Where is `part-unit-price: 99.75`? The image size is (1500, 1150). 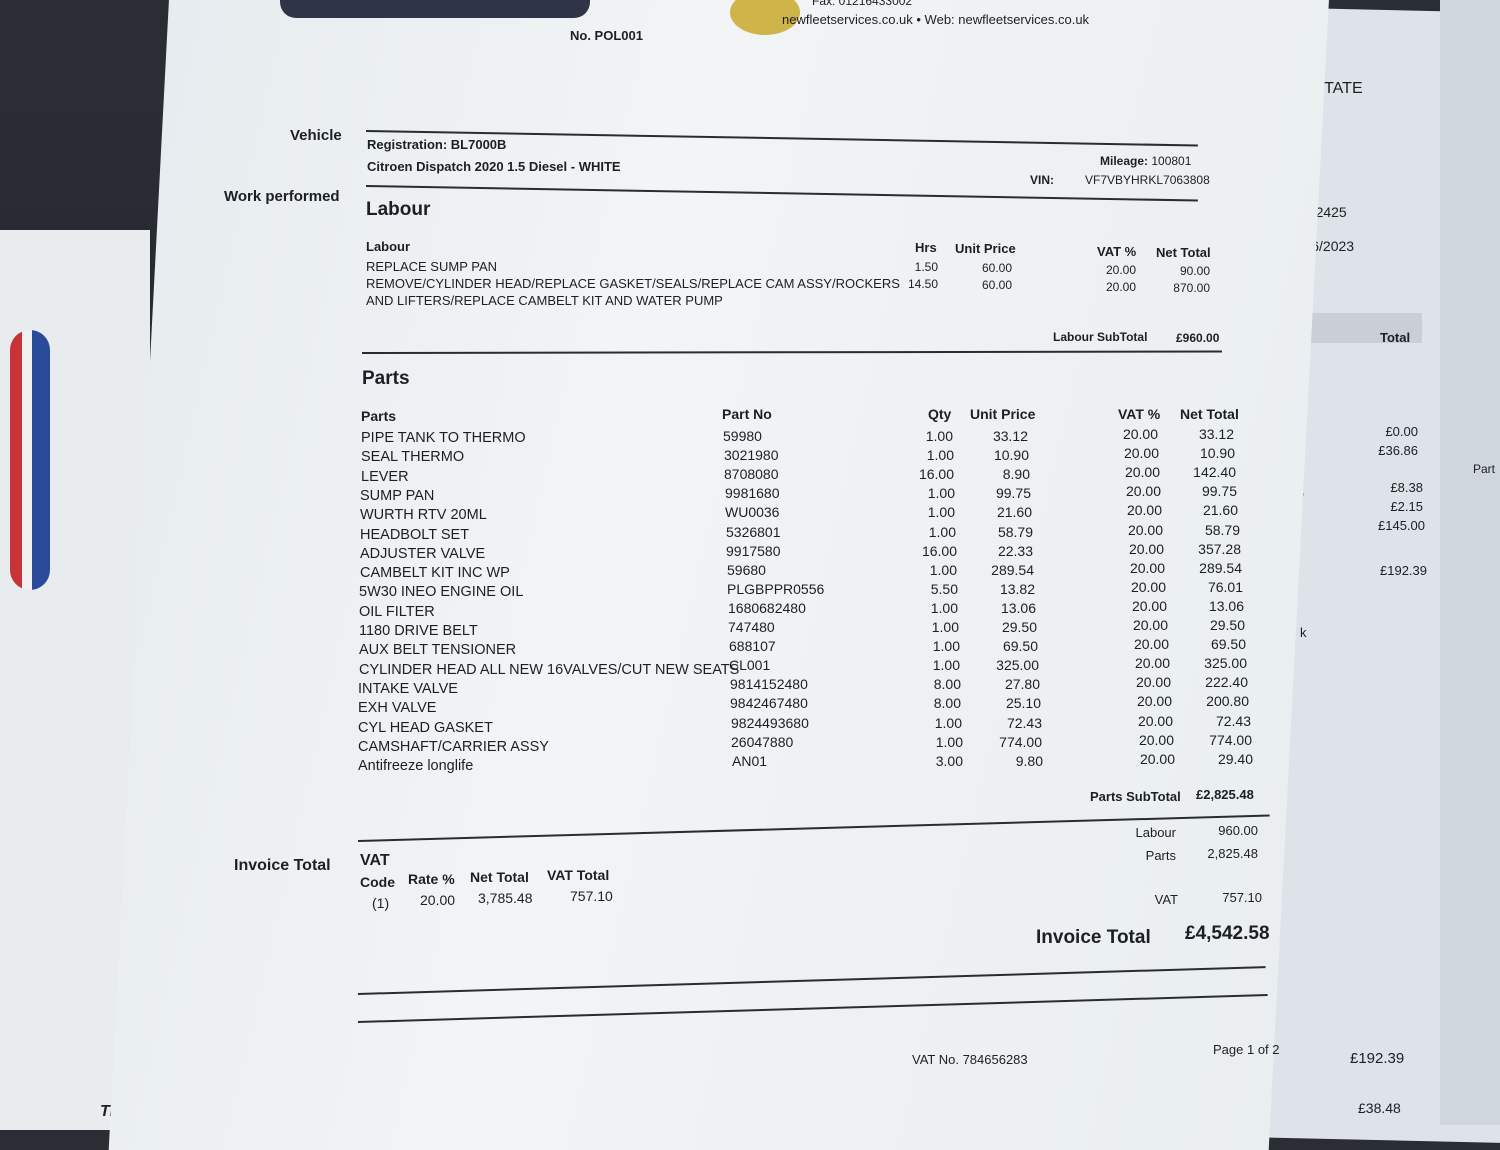 part-unit-price: 99.75 is located at coordinates (1013, 493).